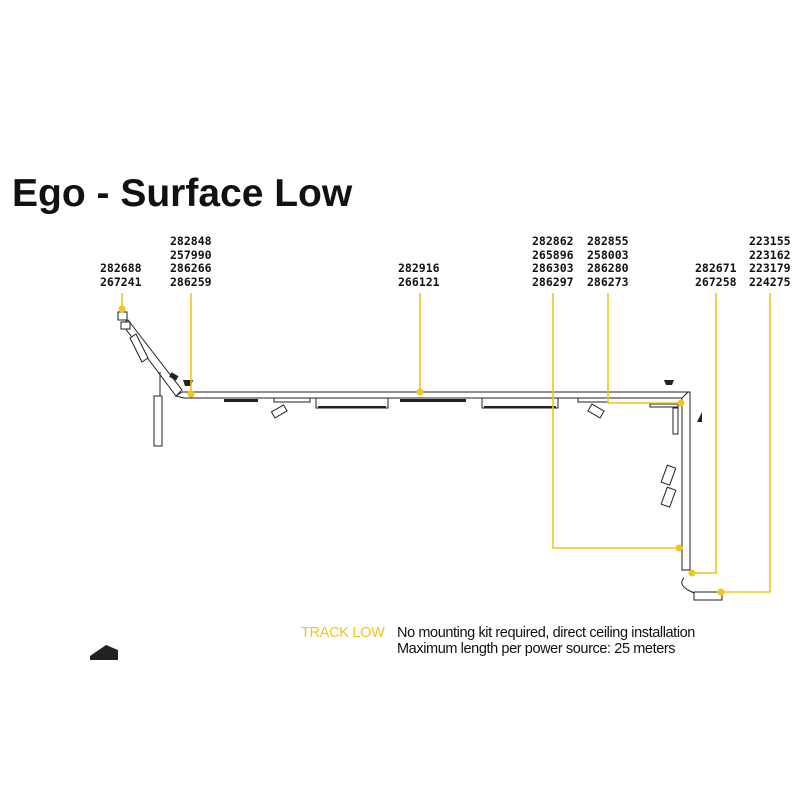 This screenshot has width=800, height=800. What do you see at coordinates (191, 268) in the screenshot?
I see `code-label: 286266` at bounding box center [191, 268].